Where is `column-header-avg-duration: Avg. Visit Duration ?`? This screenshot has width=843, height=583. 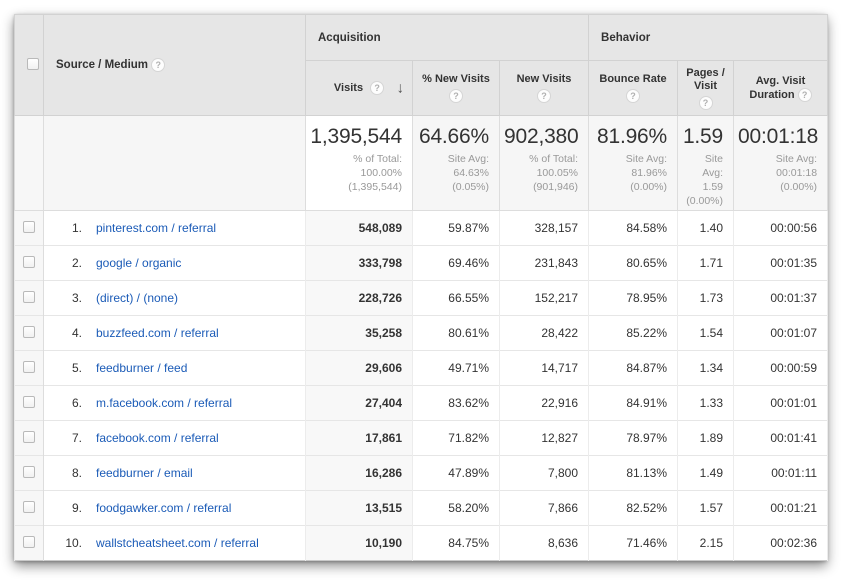
column-header-avg-duration: Avg. Visit Duration ? is located at coordinates (781, 88).